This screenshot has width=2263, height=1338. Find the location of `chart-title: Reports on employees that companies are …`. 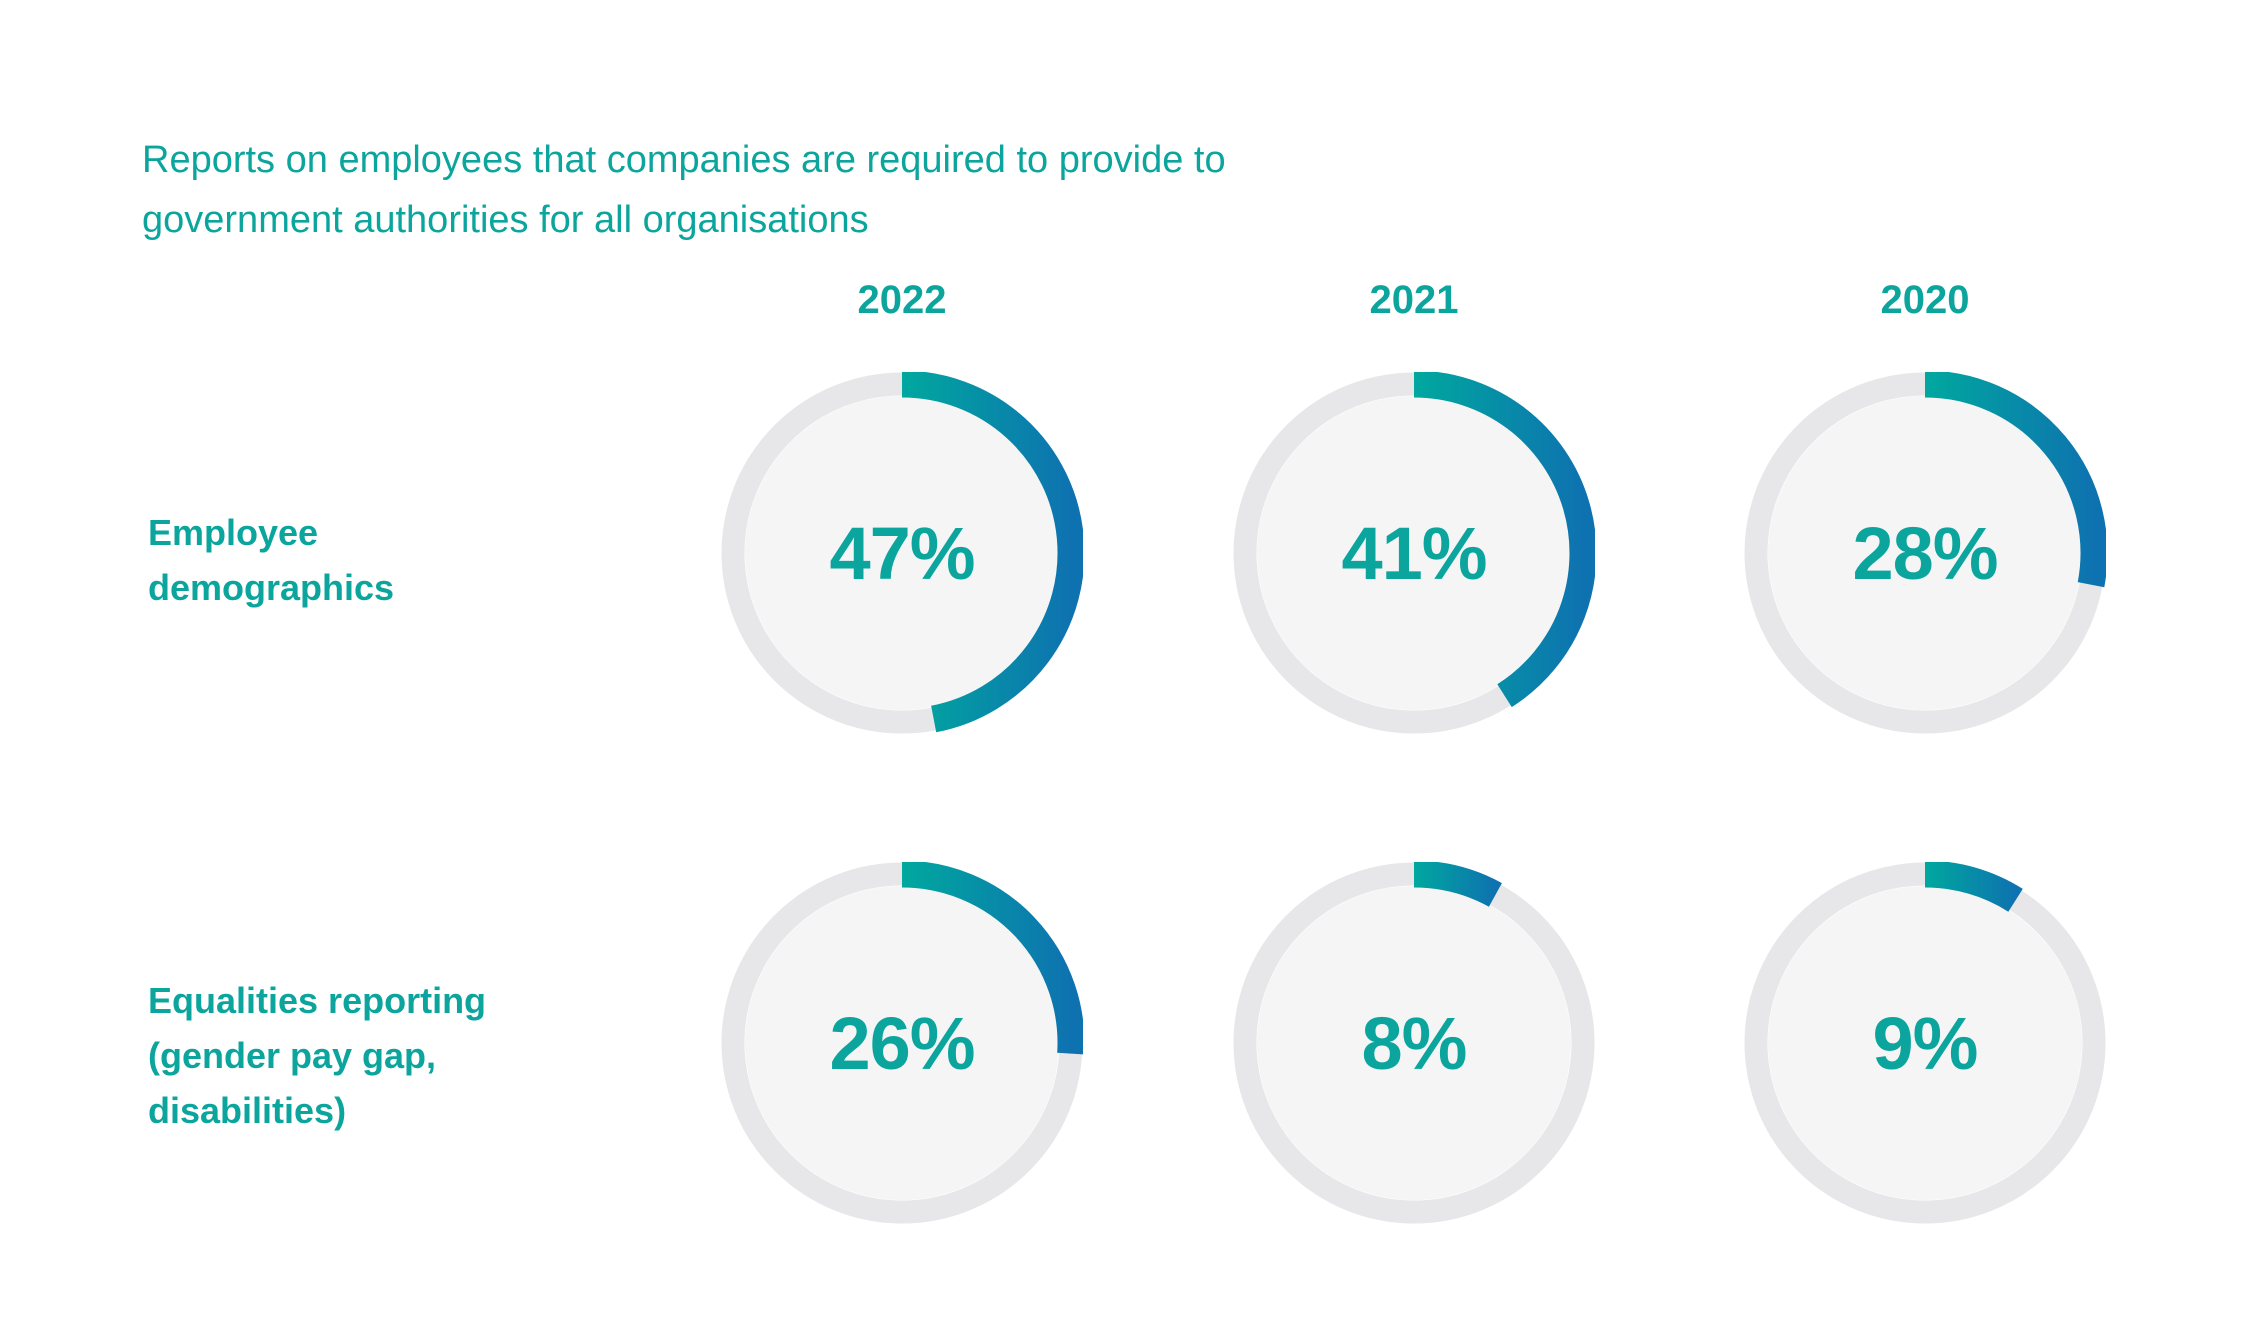

chart-title: Reports on employees that companies are … is located at coordinates (684, 190).